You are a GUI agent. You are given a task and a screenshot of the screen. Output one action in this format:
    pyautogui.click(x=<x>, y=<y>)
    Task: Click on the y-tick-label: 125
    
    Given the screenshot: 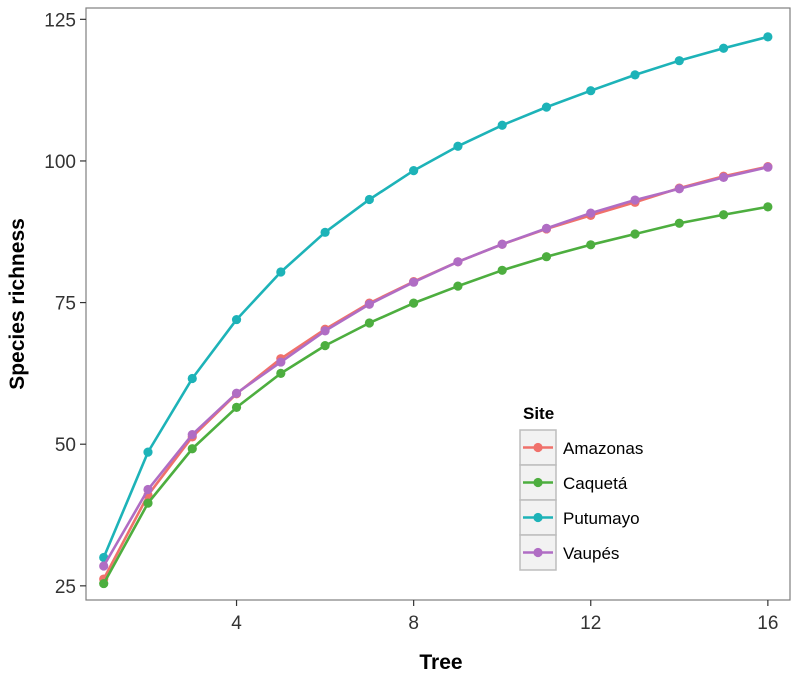 What is the action you would take?
    pyautogui.click(x=60, y=20)
    